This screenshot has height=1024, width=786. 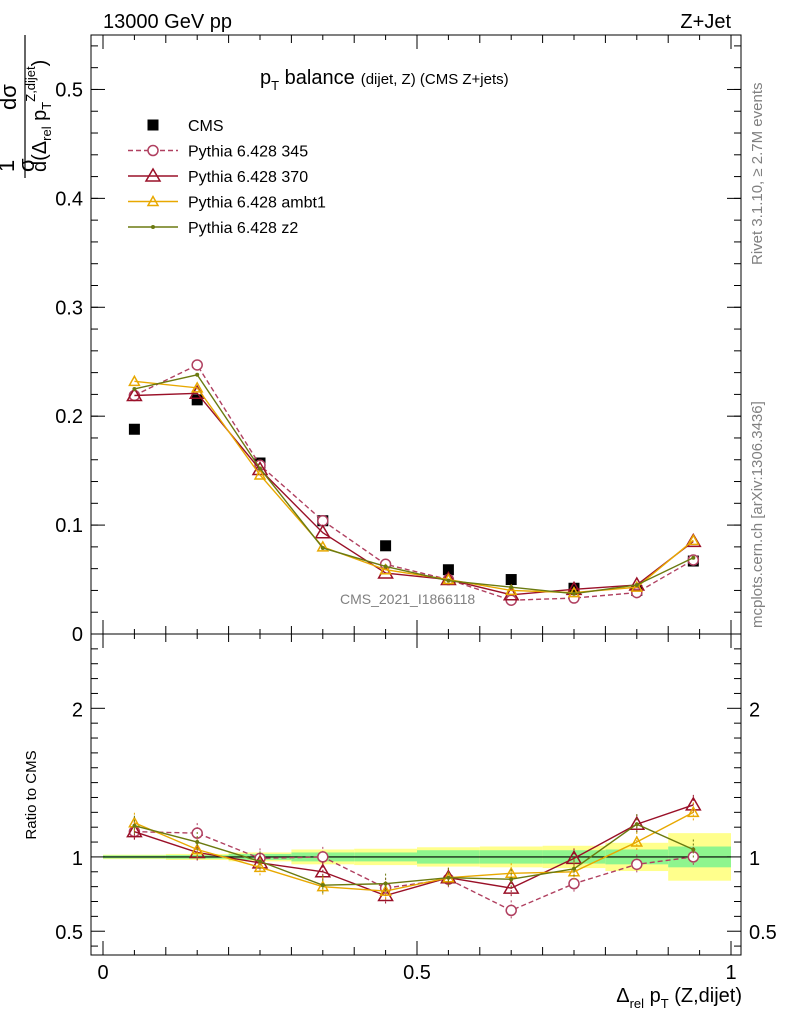 What do you see at coordinates (705, 22) in the screenshot?
I see `header-process-label: Z+Jet` at bounding box center [705, 22].